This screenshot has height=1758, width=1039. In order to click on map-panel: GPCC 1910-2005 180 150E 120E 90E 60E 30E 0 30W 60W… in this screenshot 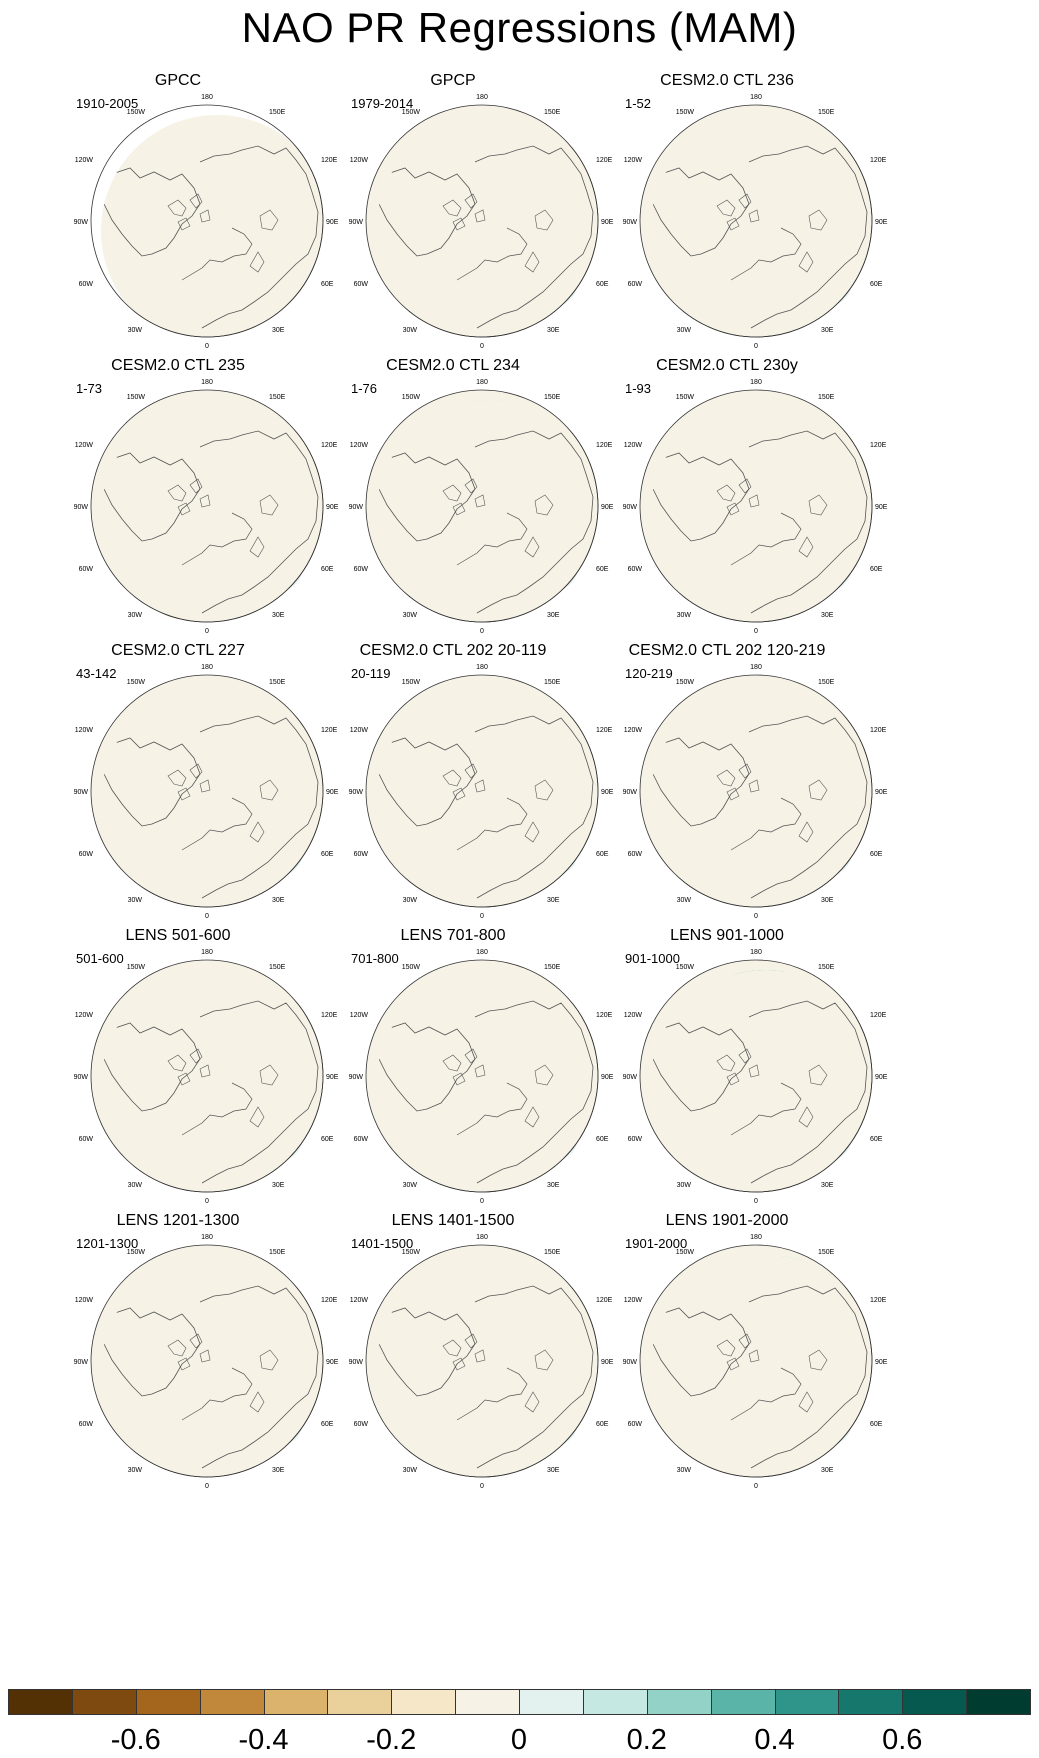, I will do `click(222, 228)`.